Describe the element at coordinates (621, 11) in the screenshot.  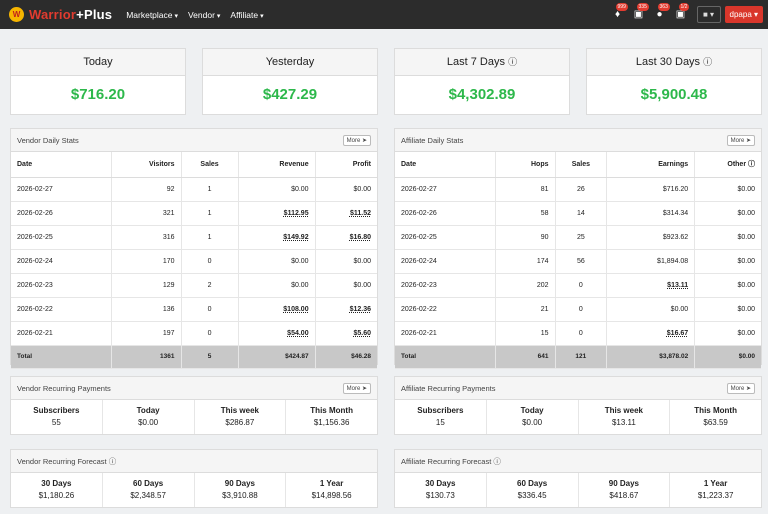
I see `bell-icon: ♦ 999` at that location.